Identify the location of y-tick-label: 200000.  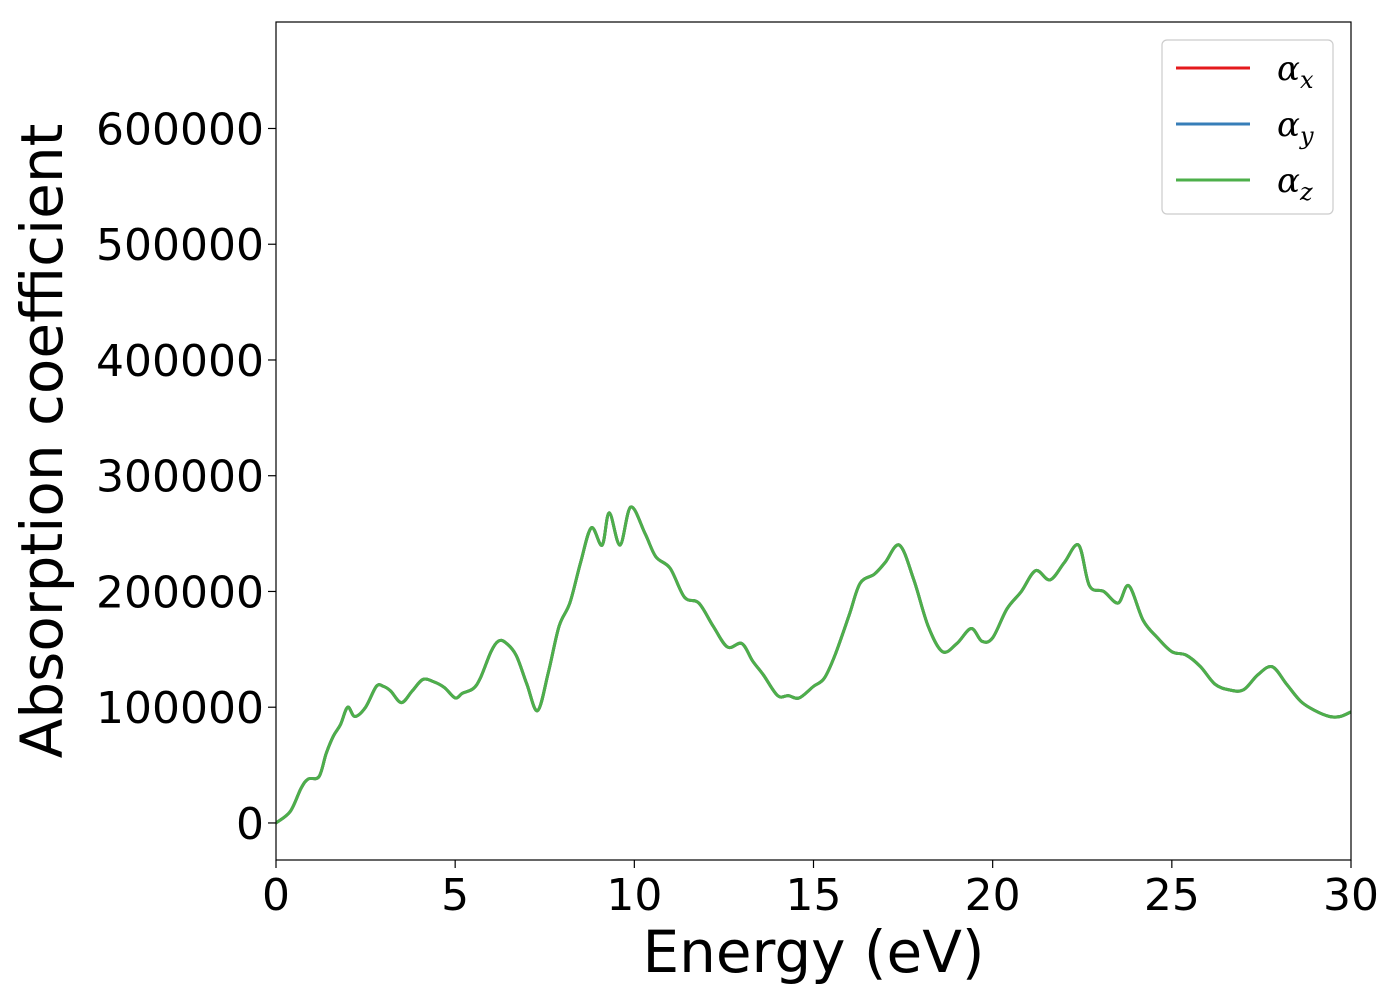
(180, 592).